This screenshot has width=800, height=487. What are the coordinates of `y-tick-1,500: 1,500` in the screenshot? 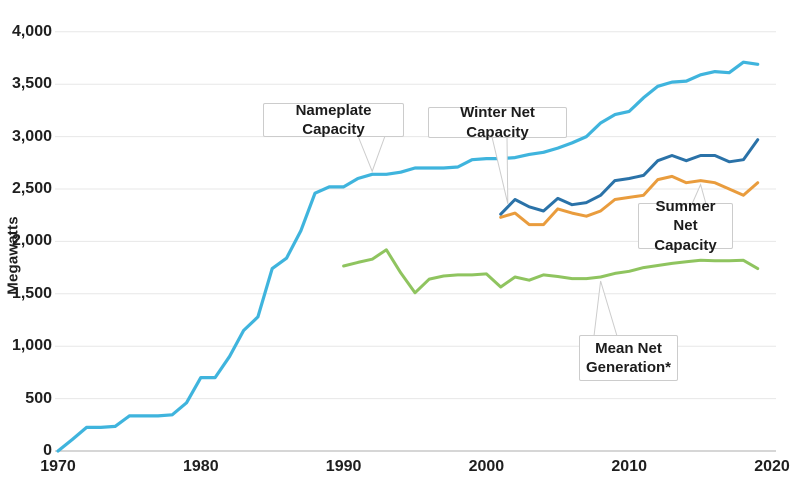 It's located at (31, 293).